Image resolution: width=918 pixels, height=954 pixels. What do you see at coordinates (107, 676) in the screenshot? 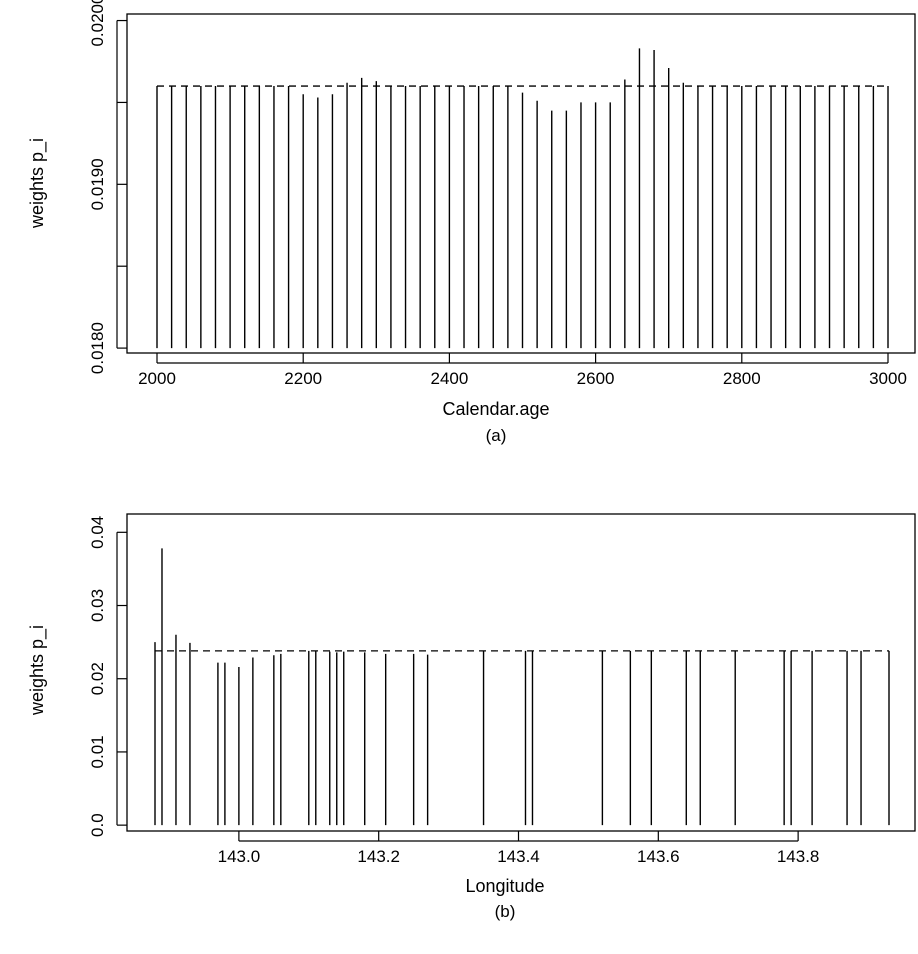
I see `y-axis-b: 0.0 0.01 0.02 0.03 0.04` at bounding box center [107, 676].